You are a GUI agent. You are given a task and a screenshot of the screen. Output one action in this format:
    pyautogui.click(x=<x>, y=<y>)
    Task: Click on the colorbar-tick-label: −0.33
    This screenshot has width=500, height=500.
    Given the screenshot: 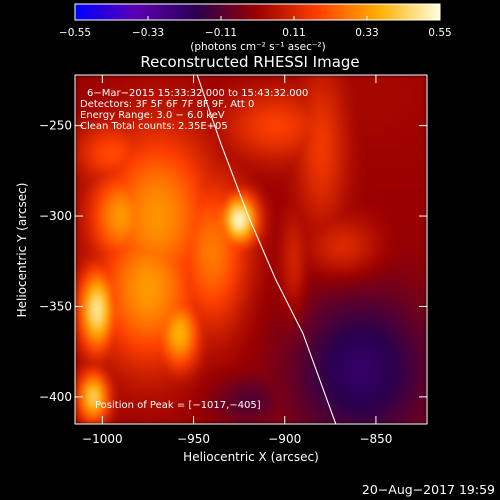 What is the action you would take?
    pyautogui.click(x=148, y=33)
    